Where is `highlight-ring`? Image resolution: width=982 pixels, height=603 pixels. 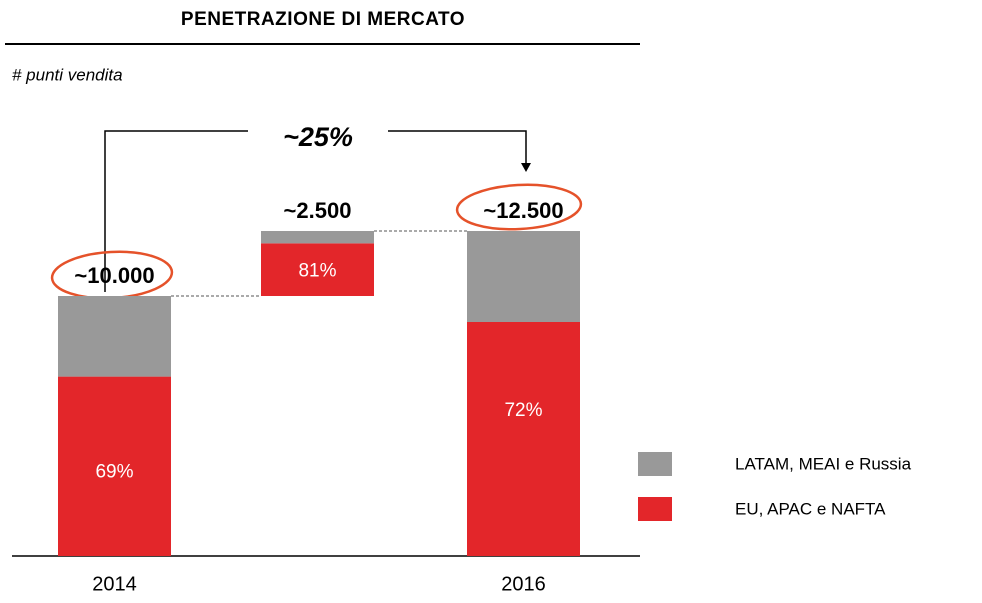
highlight-ring is located at coordinates (519, 207).